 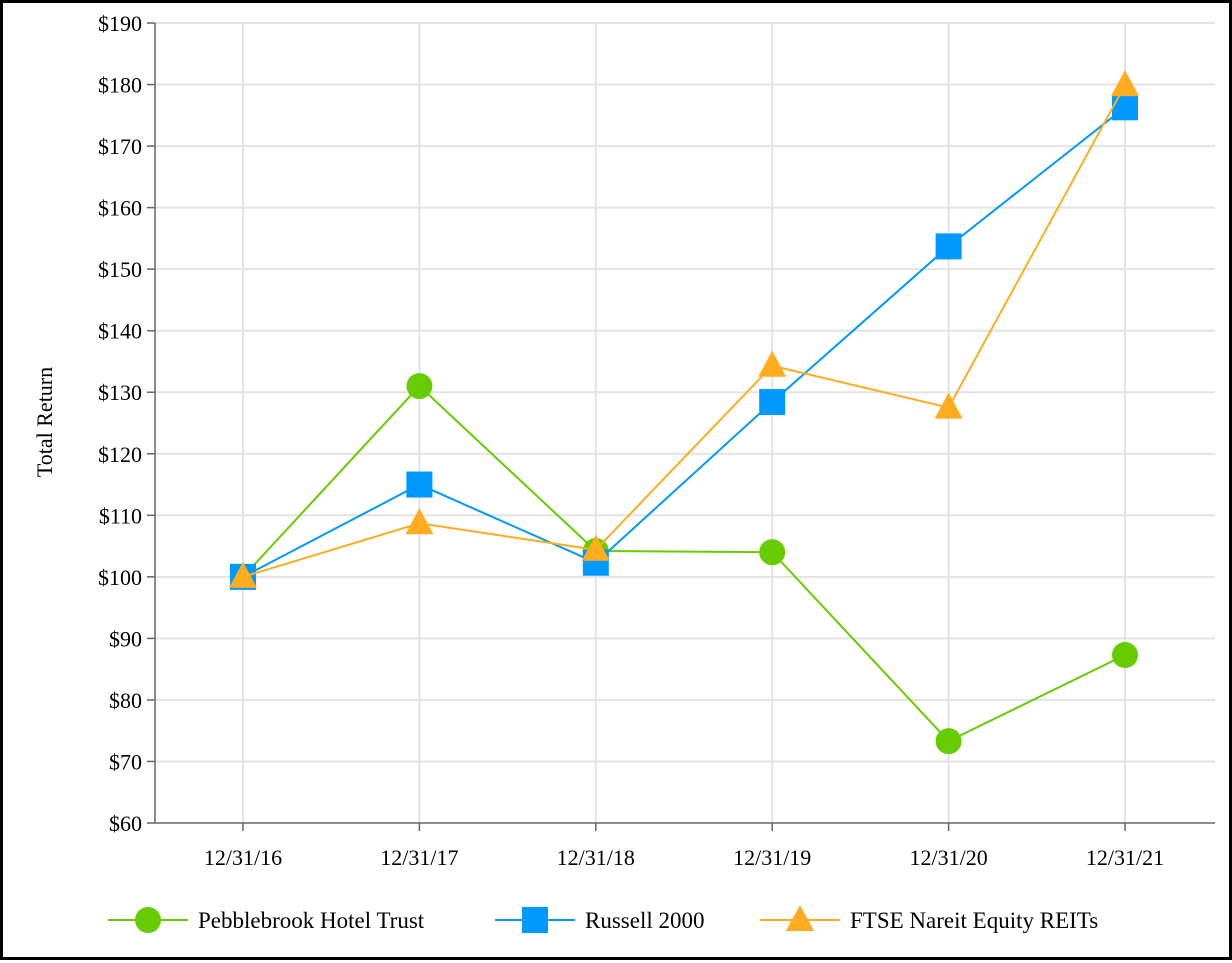 I want to click on x-tick-label: 12/31/20, so click(x=948, y=857).